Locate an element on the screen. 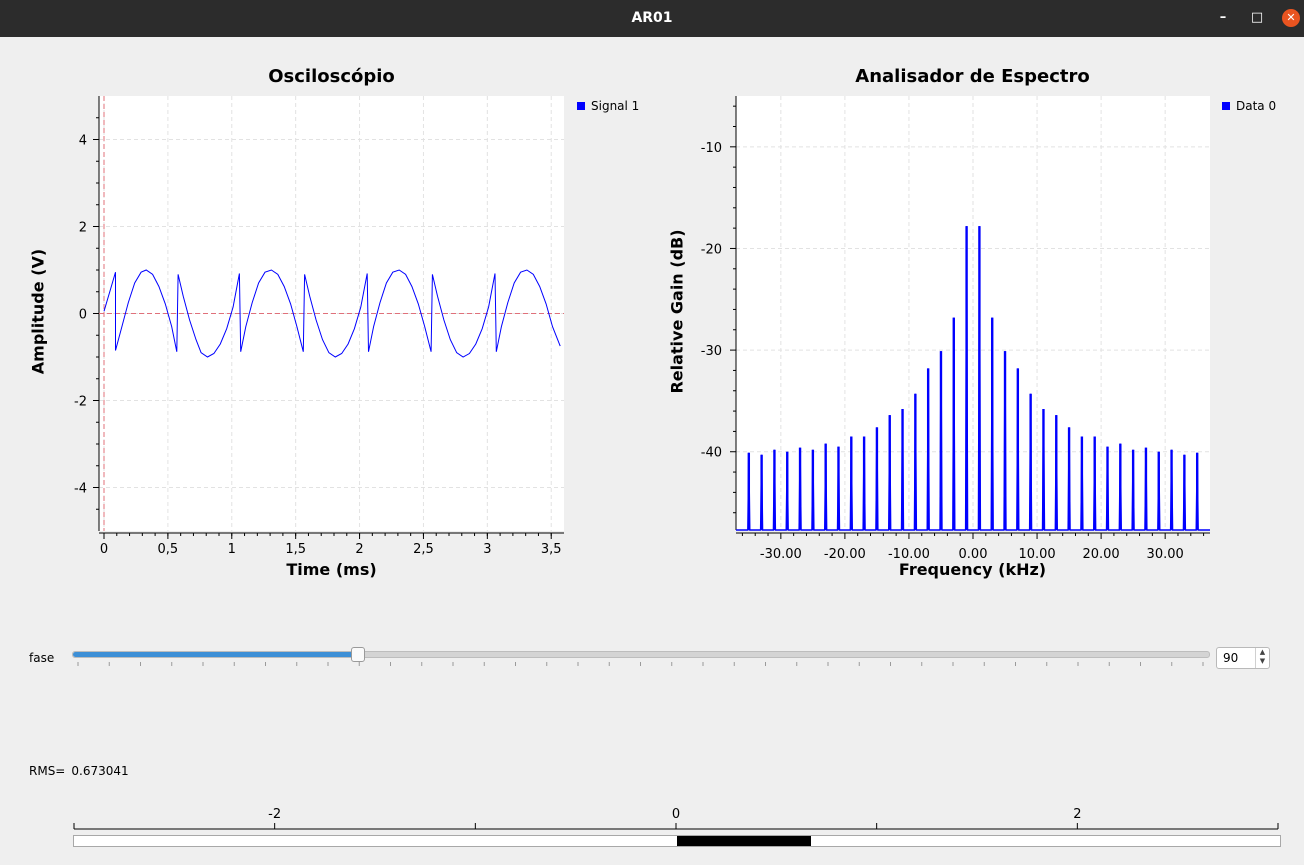 This screenshot has width=1304, height=865. window-title: AR01 is located at coordinates (652, 18).